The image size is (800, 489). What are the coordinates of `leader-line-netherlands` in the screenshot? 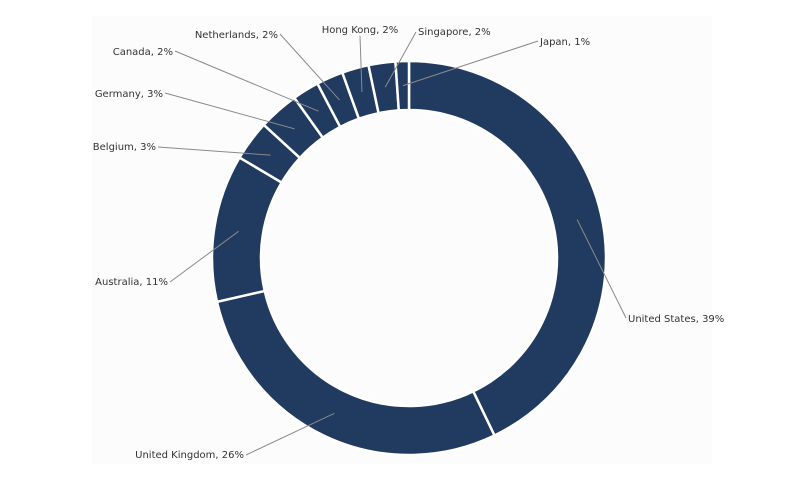 It's located at (309, 67).